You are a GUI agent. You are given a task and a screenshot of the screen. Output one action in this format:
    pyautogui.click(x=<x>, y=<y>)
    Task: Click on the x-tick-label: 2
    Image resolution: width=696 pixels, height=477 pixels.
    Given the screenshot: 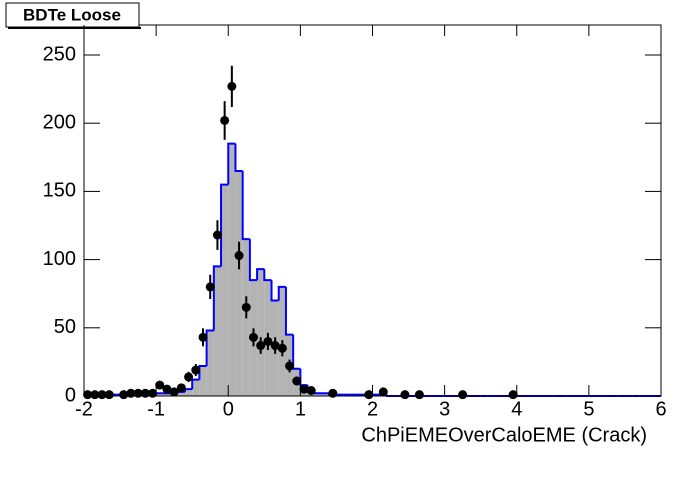 What is the action you would take?
    pyautogui.click(x=372, y=409)
    